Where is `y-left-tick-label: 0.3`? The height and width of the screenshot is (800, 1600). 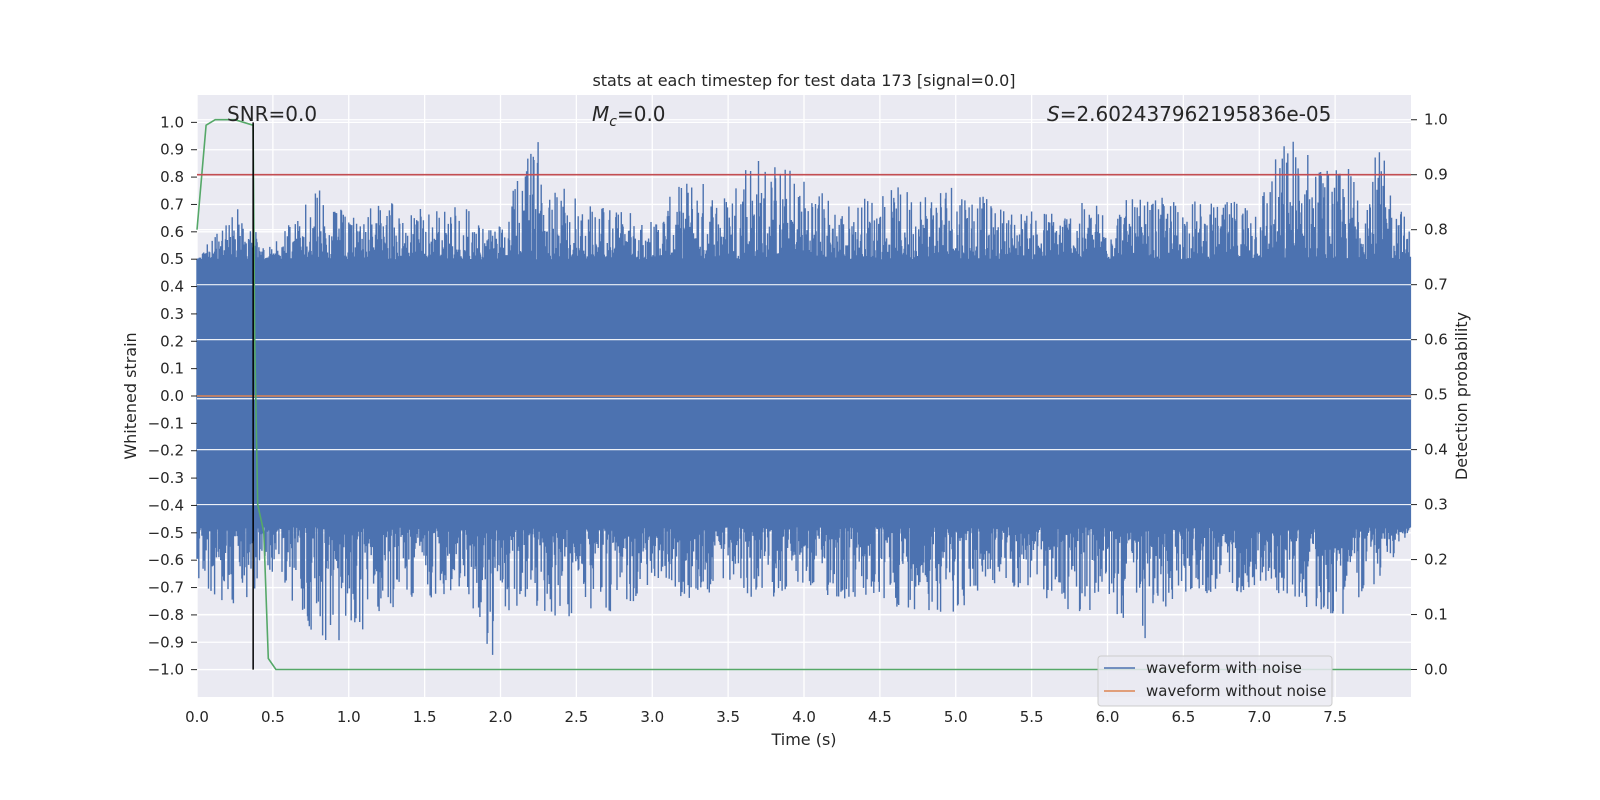
y-left-tick-label: 0.3 is located at coordinates (172, 314).